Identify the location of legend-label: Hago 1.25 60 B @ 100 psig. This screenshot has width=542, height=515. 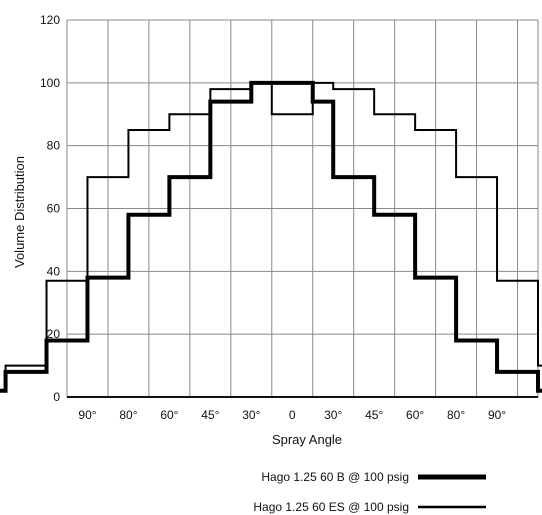
(335, 477).